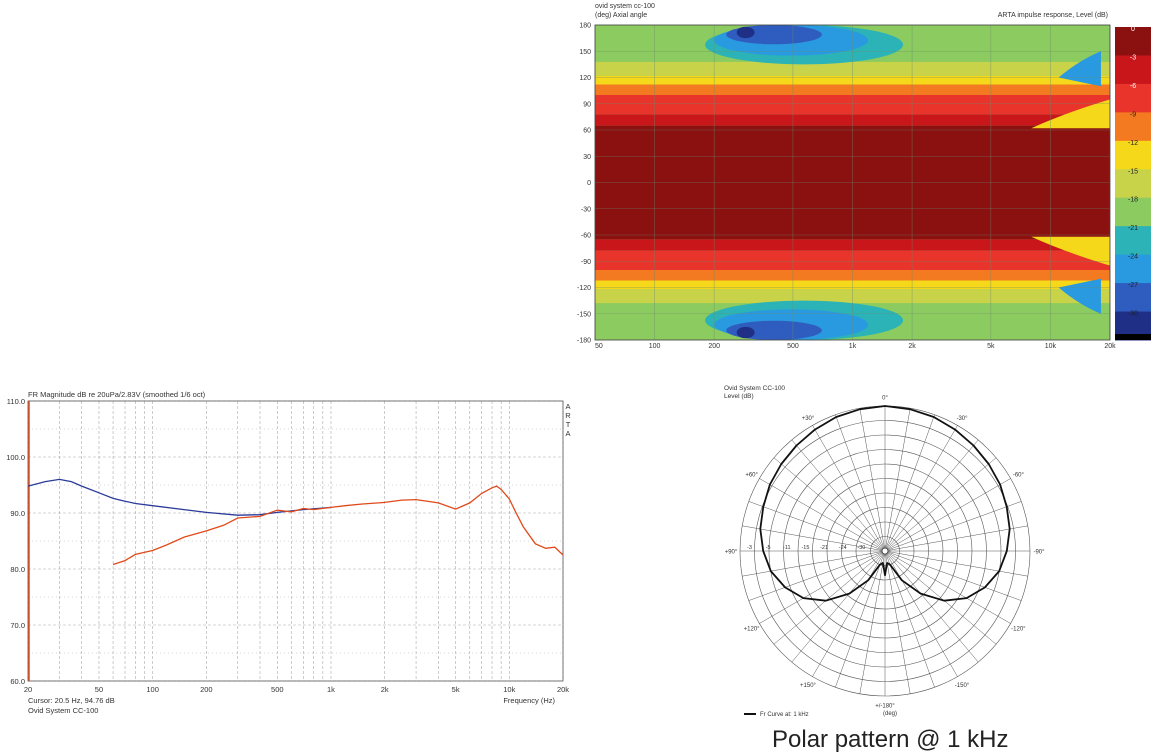  What do you see at coordinates (808, 419) in the screenshot?
I see `polar-angle-label: +30°` at bounding box center [808, 419].